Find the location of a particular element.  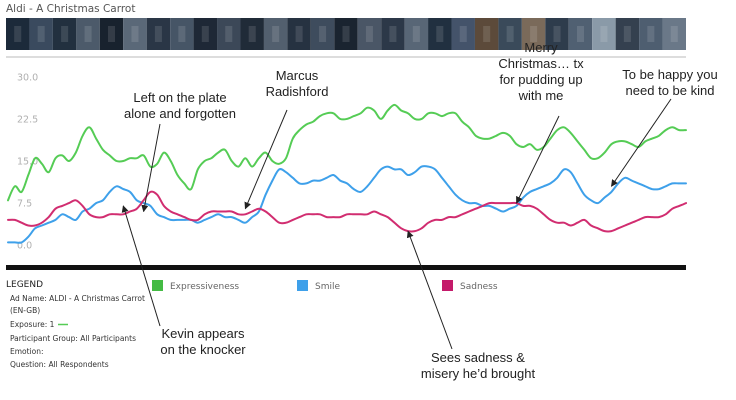

ad-name: Ad Name: ALDI - A Christmas Carrot is located at coordinates (77, 298).